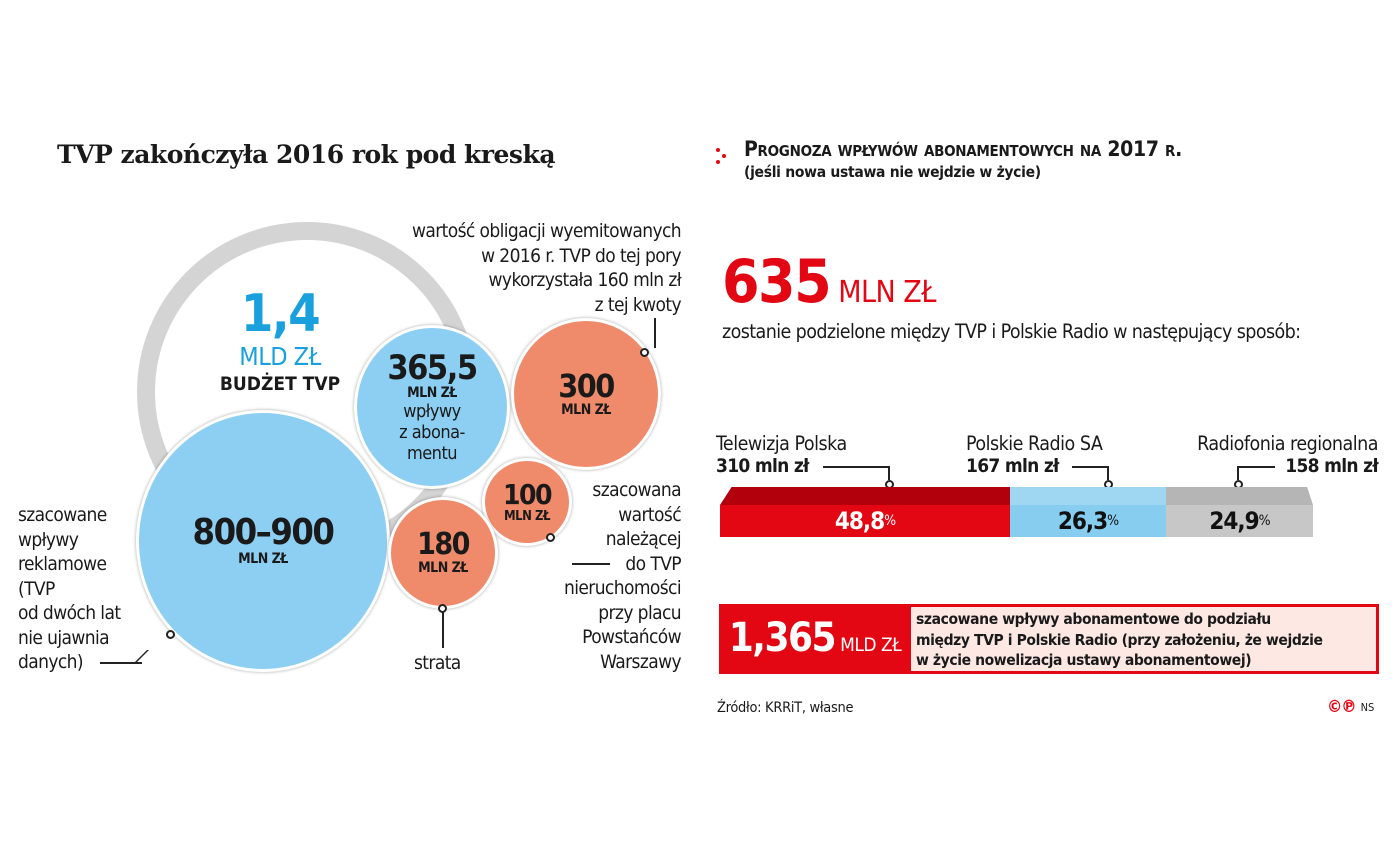 This screenshot has width=1400, height=863. Describe the element at coordinates (1034, 443) in the screenshot. I see `legend-pr-name: Polskie Radio SA` at that location.